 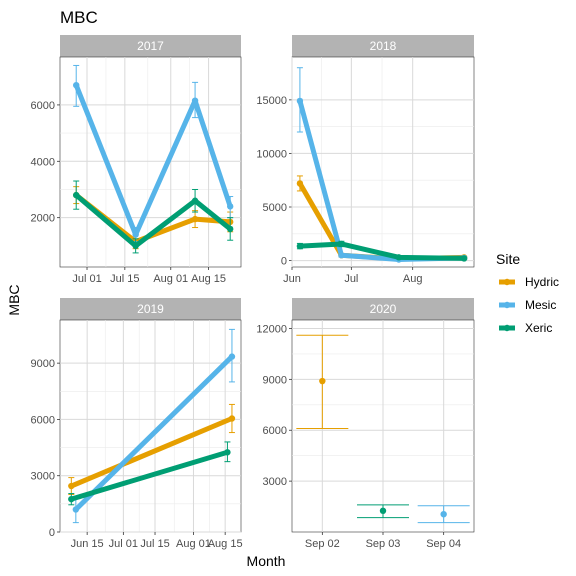 I want to click on y-tick-label: 4000, so click(x=43, y=162).